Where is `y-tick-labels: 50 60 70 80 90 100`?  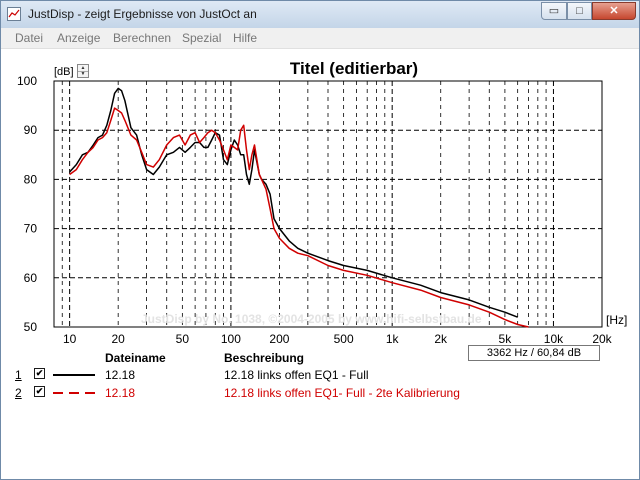
y-tick-labels: 50 60 70 80 90 100 is located at coordinates (27, 204).